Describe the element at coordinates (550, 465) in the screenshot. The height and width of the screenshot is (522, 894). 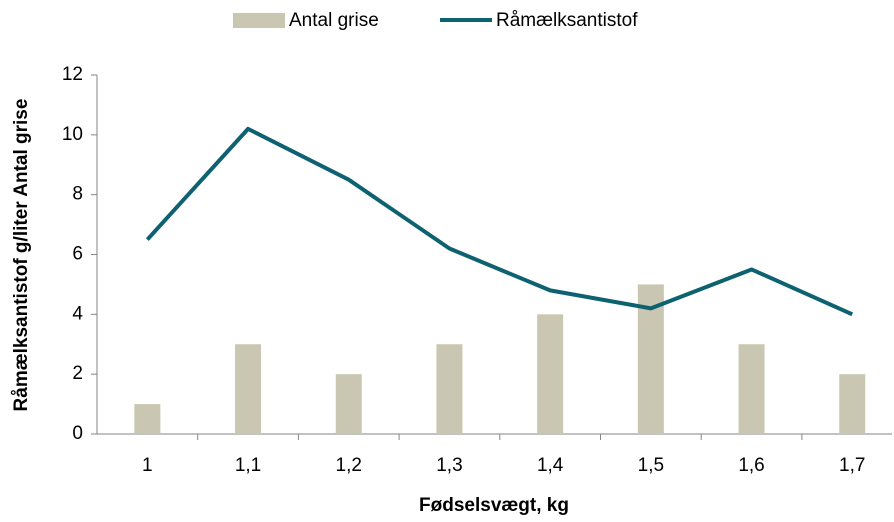
I see `x-tick-label: 1,4` at that location.